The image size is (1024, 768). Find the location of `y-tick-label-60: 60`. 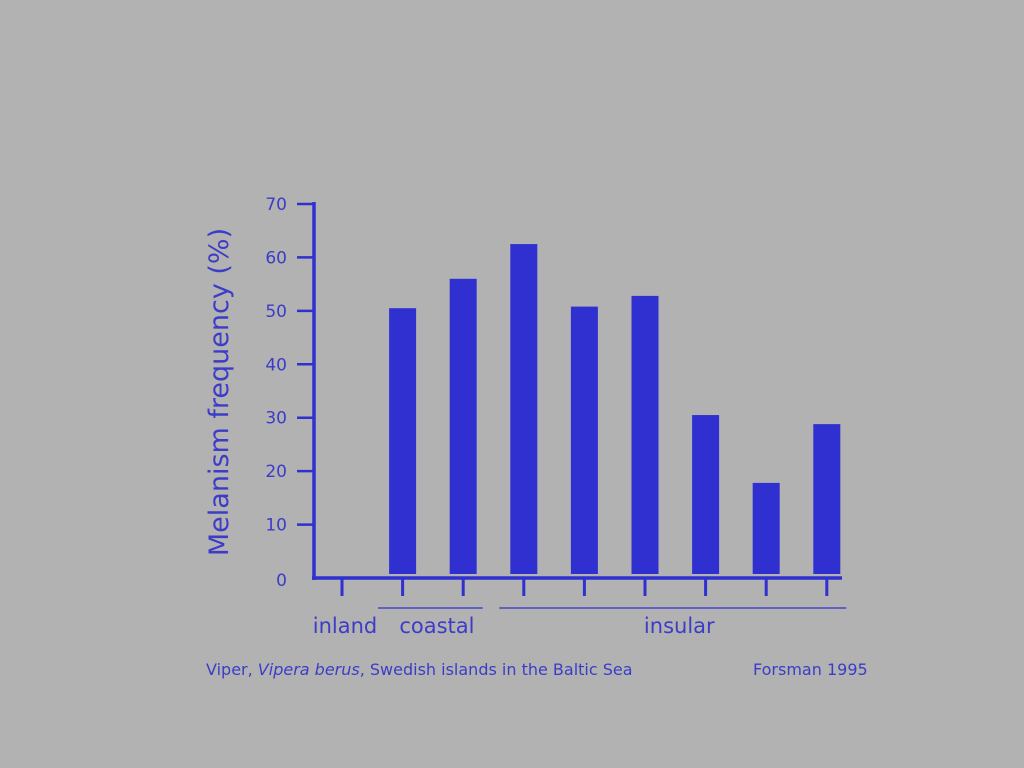

y-tick-label-60: 60 is located at coordinates (276, 258).